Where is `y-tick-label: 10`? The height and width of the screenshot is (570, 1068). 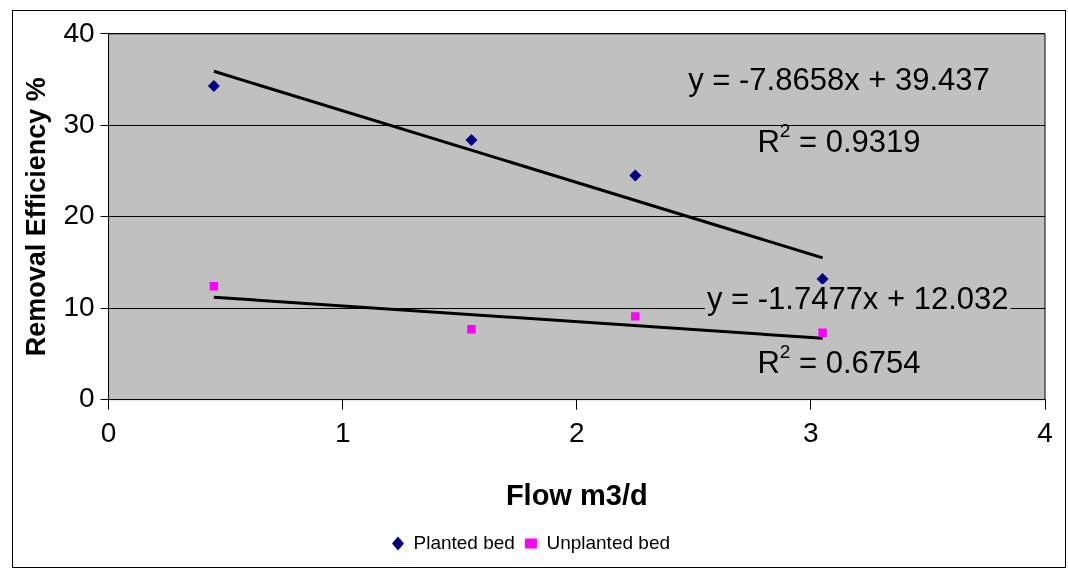
y-tick-label: 10 is located at coordinates (79, 306).